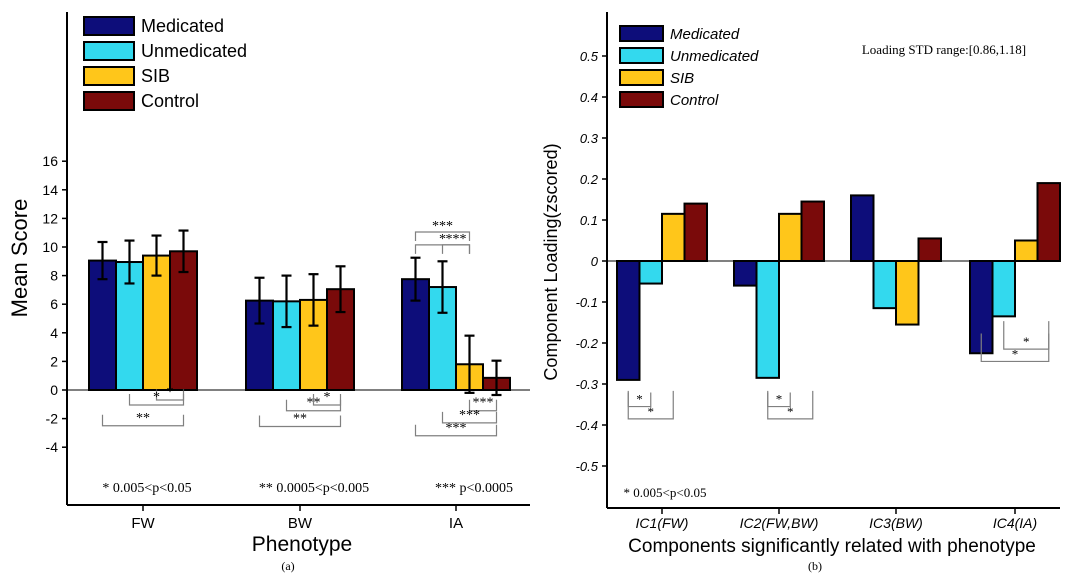  Describe the element at coordinates (695, 232) in the screenshot. I see `bar-control-ic1-fw` at that location.